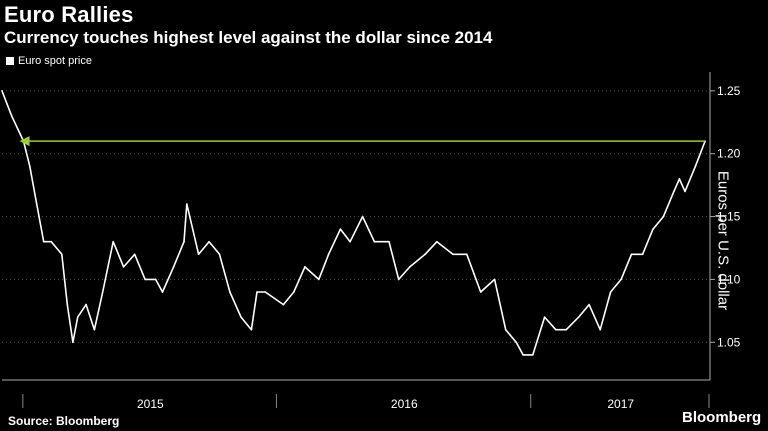 The height and width of the screenshot is (431, 768). What do you see at coordinates (620, 404) in the screenshot?
I see `x-tick-label: 2017` at bounding box center [620, 404].